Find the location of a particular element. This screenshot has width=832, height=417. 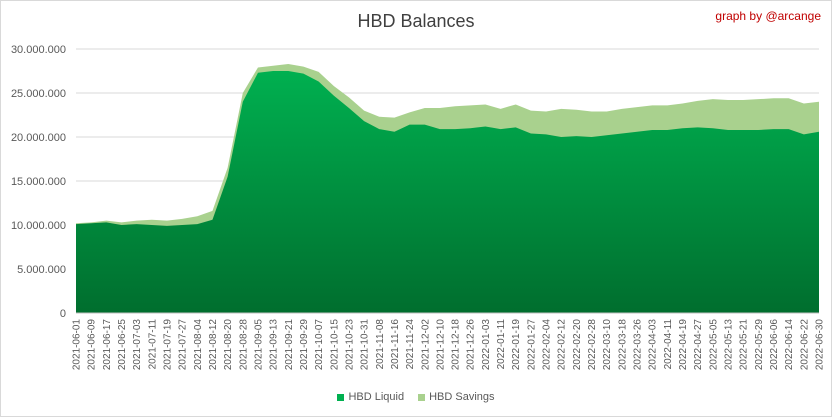

x-tick-label: 2022-01-11 is located at coordinates (501, 344).